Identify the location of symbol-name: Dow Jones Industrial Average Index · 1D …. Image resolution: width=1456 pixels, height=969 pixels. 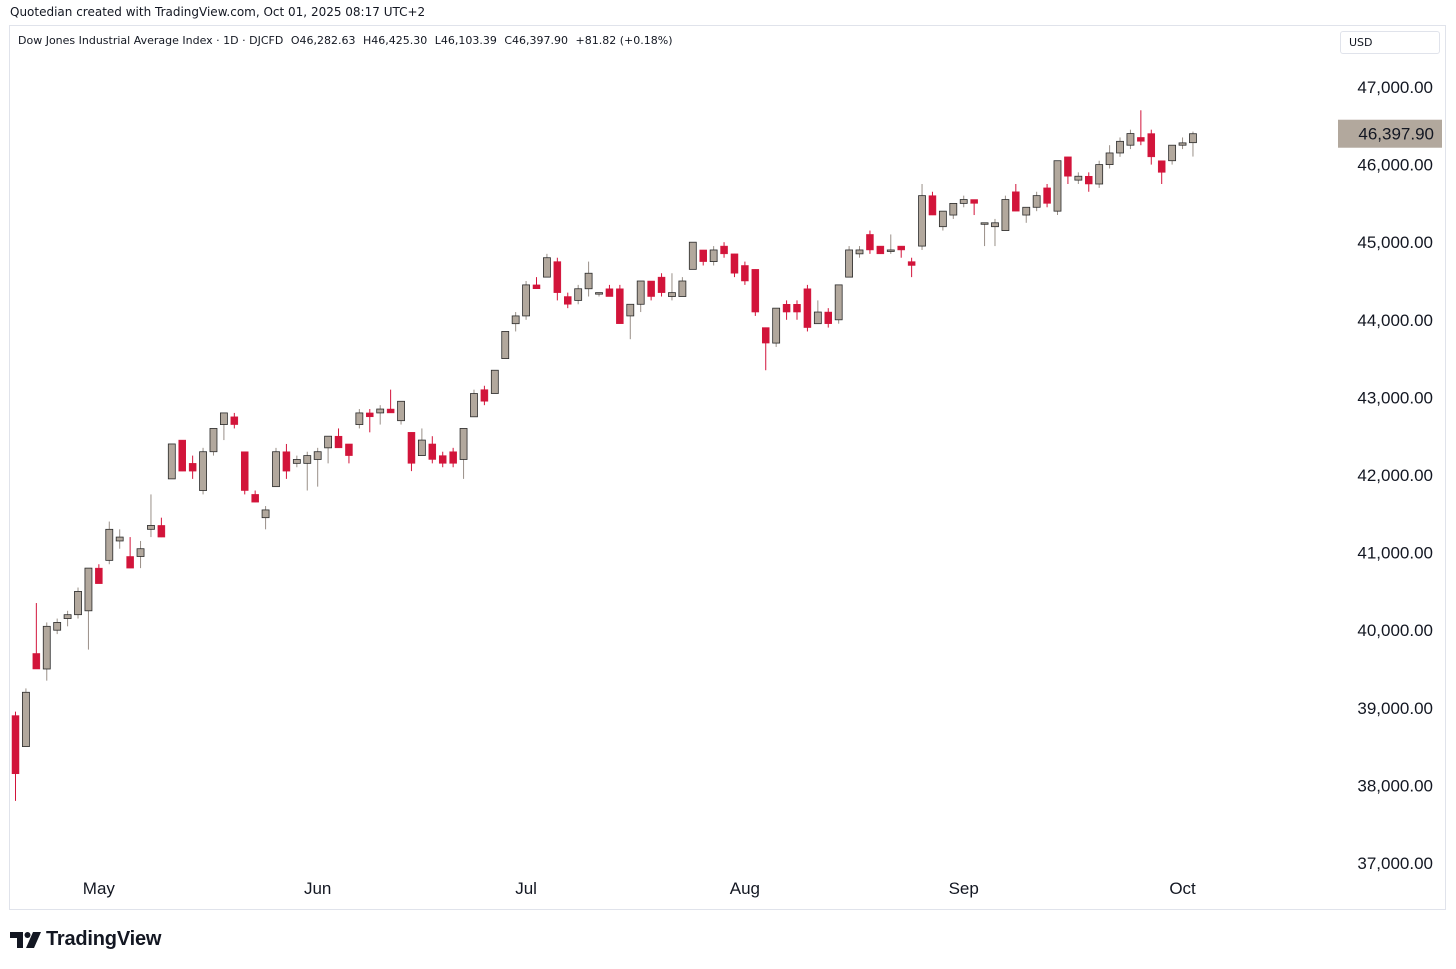
(151, 40).